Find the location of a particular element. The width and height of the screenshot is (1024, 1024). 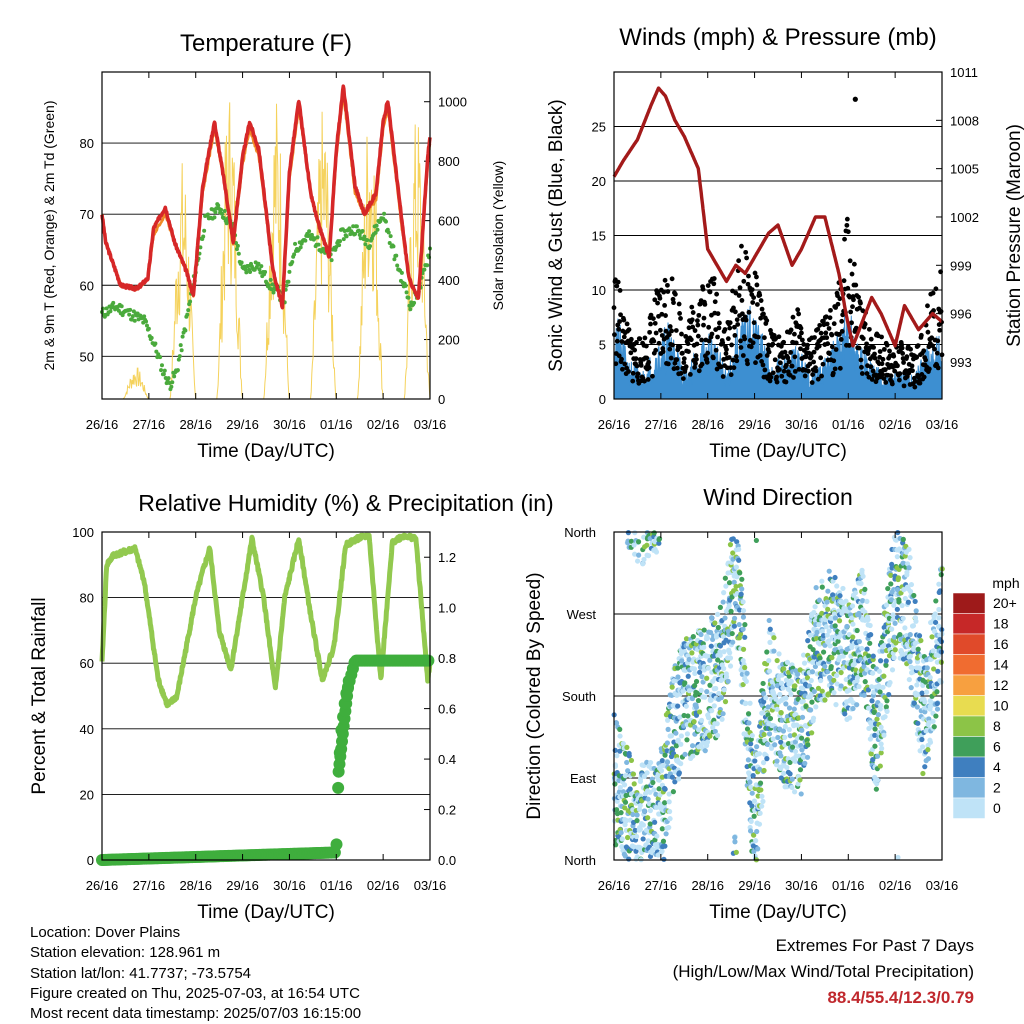

legend-label: 4 is located at coordinates (997, 767).